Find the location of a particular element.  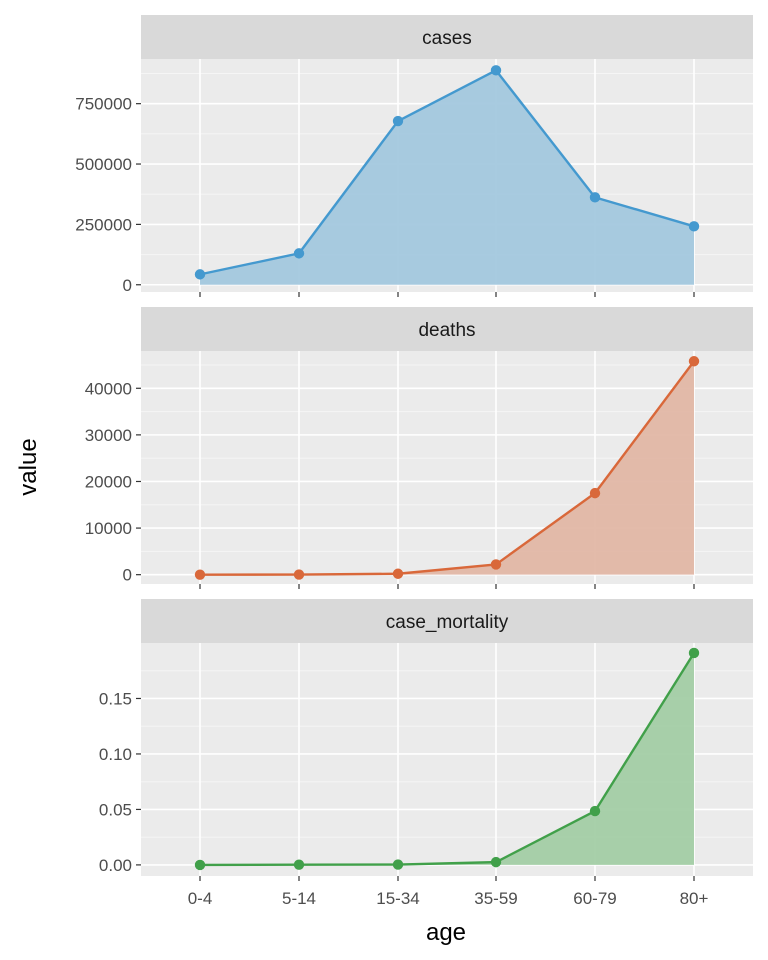

y-tick-label: 40000 is located at coordinates (108, 388).